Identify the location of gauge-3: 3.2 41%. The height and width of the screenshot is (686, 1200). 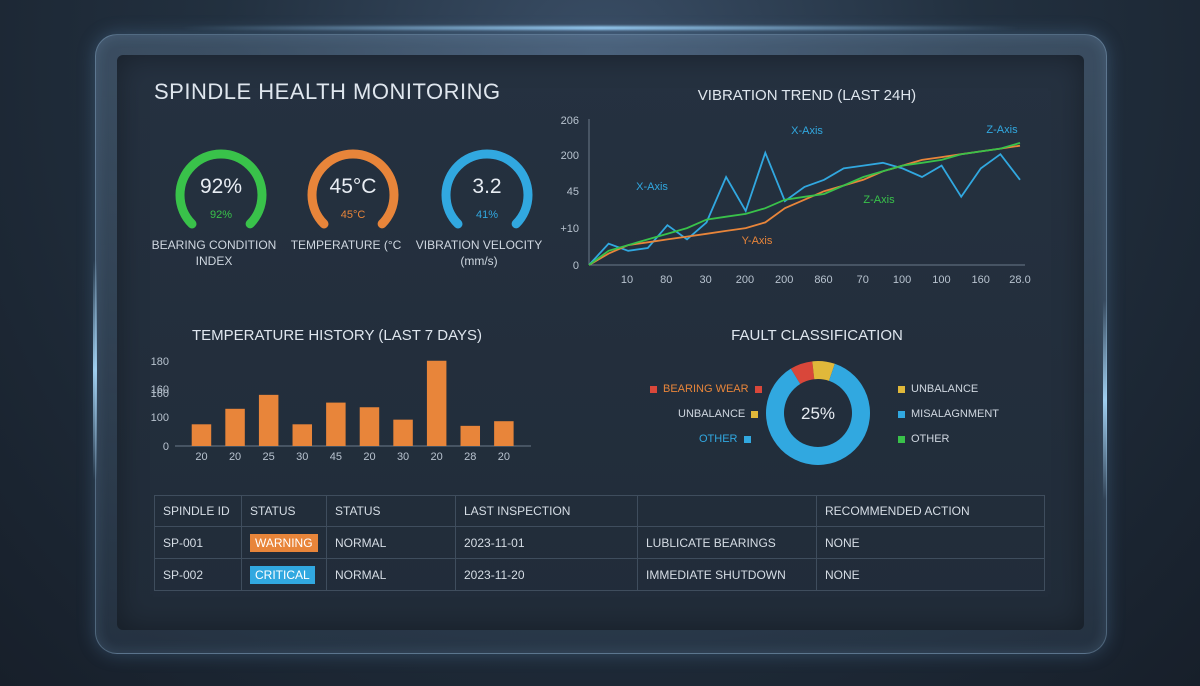
(487, 193).